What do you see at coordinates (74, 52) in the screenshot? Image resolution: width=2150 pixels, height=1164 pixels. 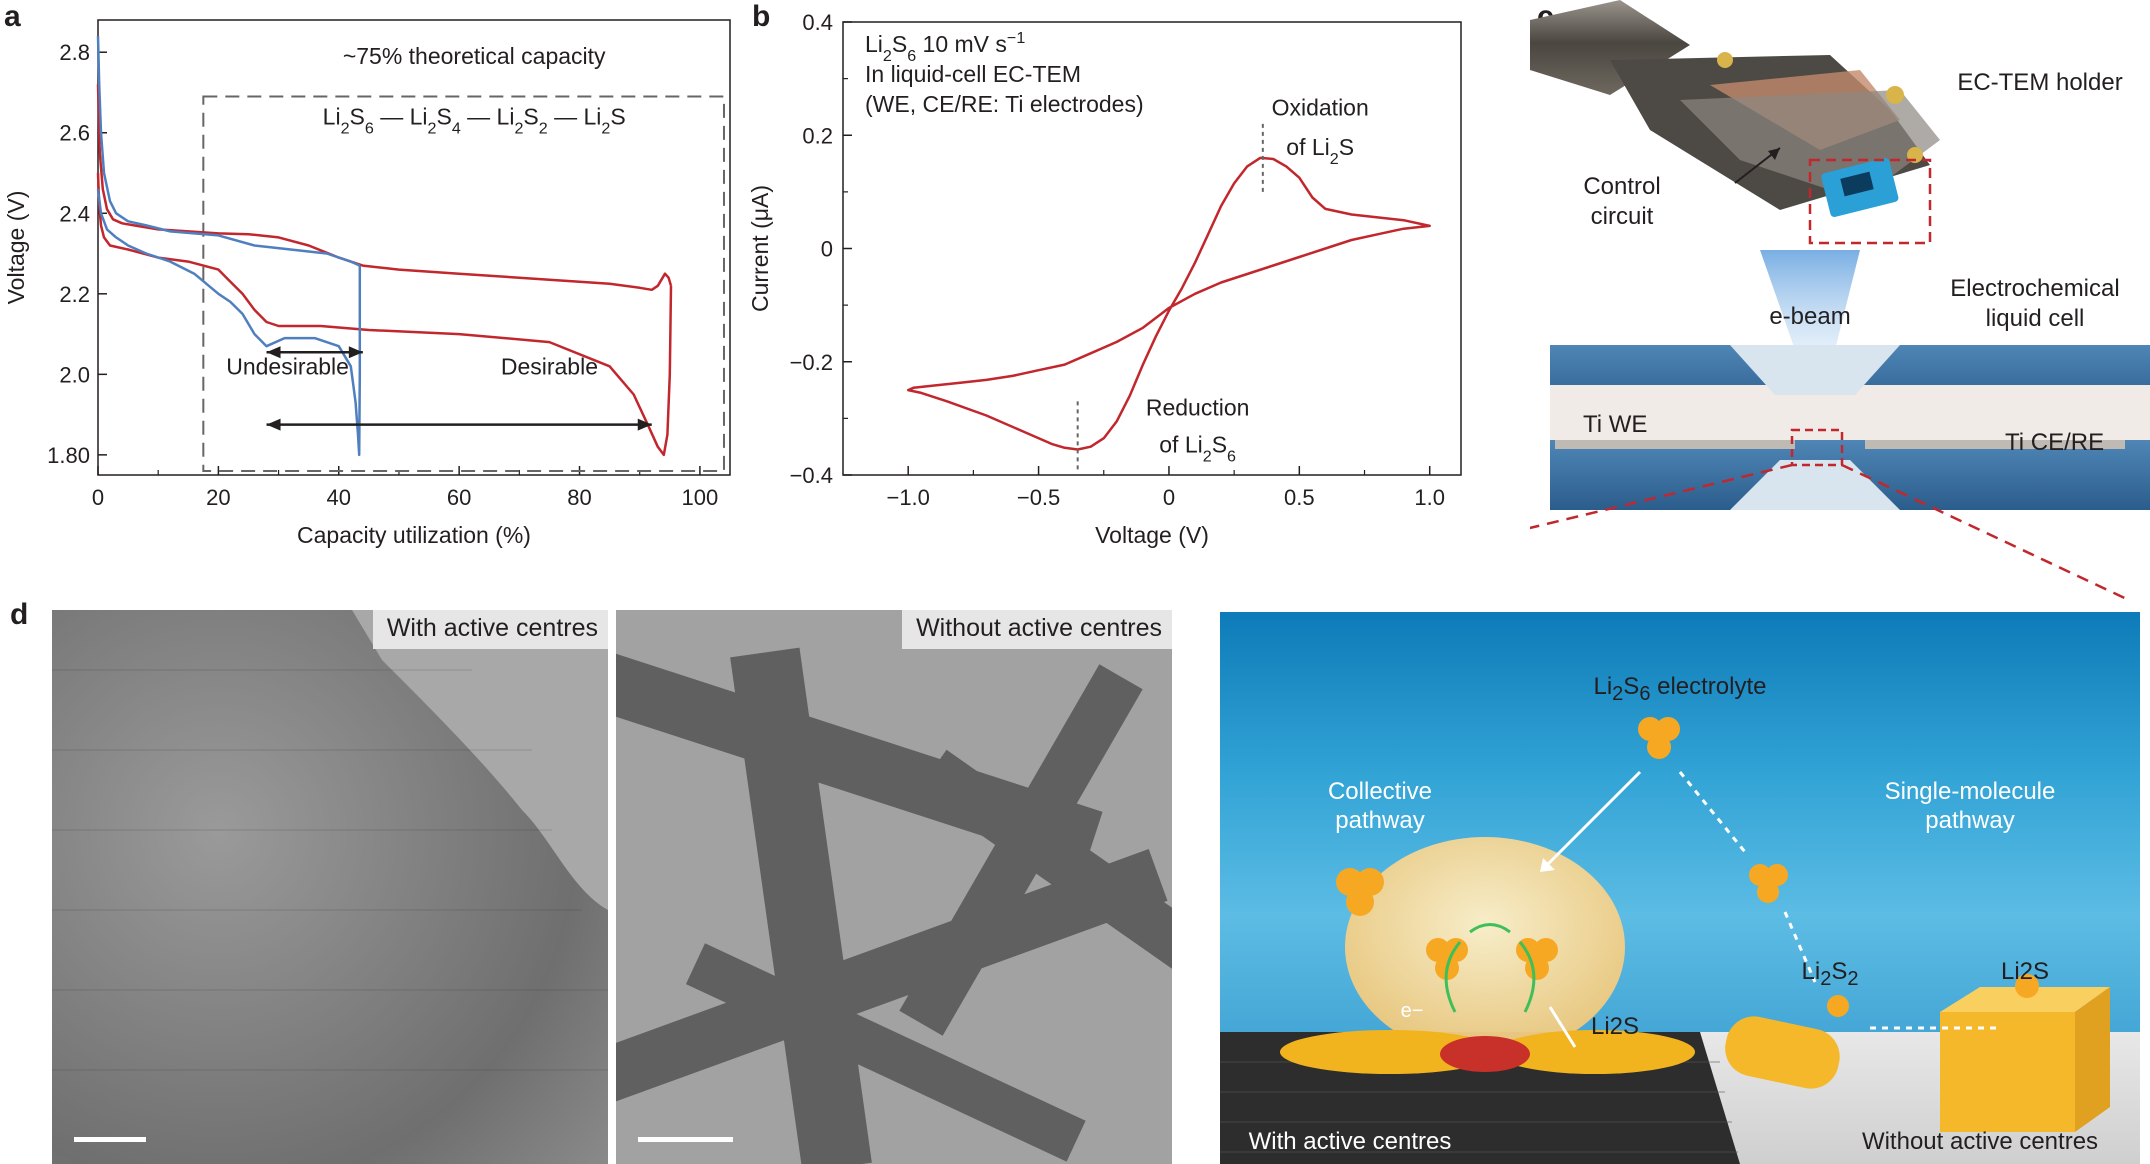 I see `chart-a-ytick-label: 2.8` at bounding box center [74, 52].